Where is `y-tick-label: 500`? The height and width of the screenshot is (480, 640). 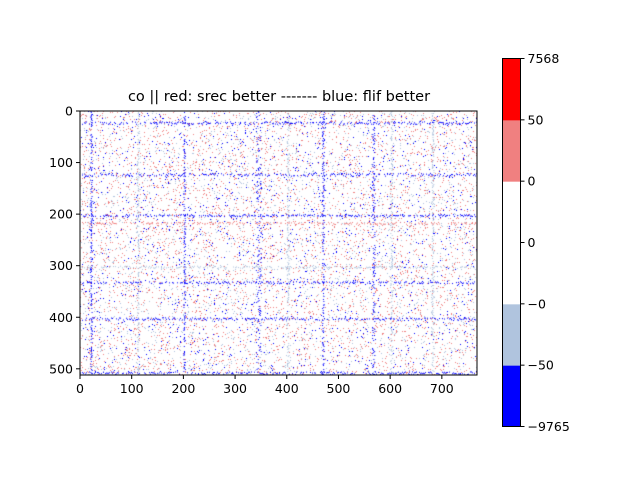 y-tick-label: 500 is located at coordinates (61, 368).